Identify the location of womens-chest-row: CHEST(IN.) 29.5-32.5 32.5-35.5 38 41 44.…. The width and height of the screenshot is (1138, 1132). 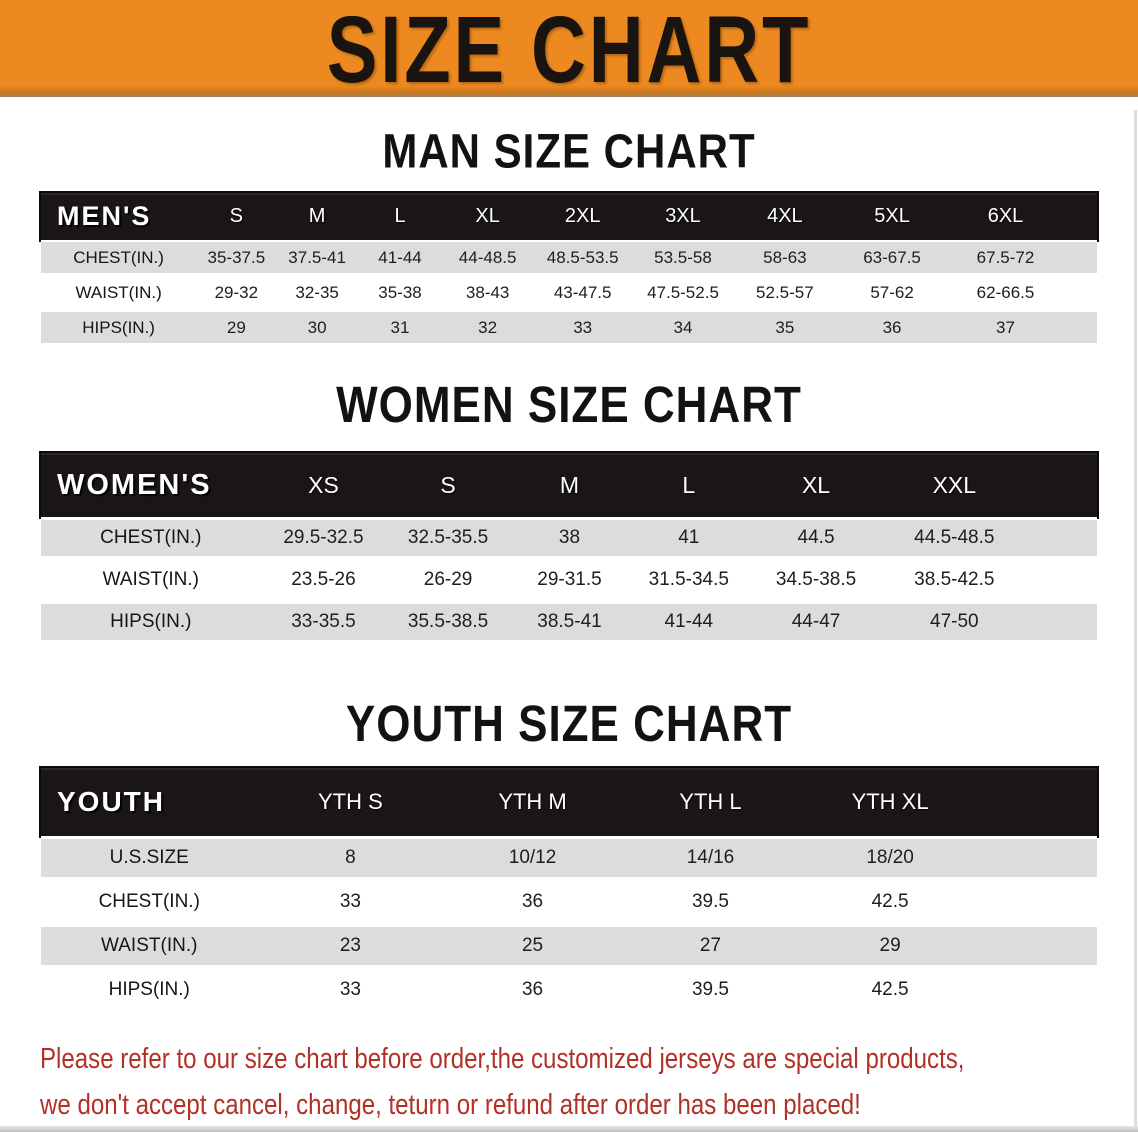
(569, 538).